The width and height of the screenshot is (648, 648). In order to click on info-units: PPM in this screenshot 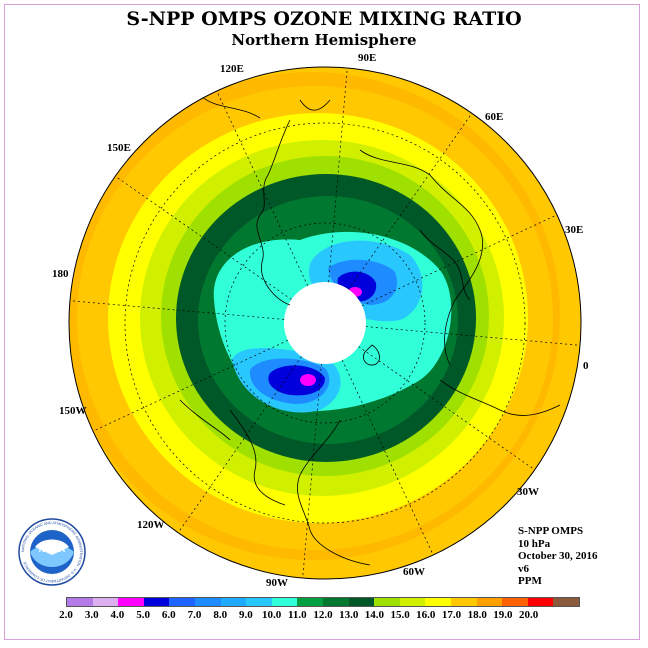, I will do `click(530, 581)`.